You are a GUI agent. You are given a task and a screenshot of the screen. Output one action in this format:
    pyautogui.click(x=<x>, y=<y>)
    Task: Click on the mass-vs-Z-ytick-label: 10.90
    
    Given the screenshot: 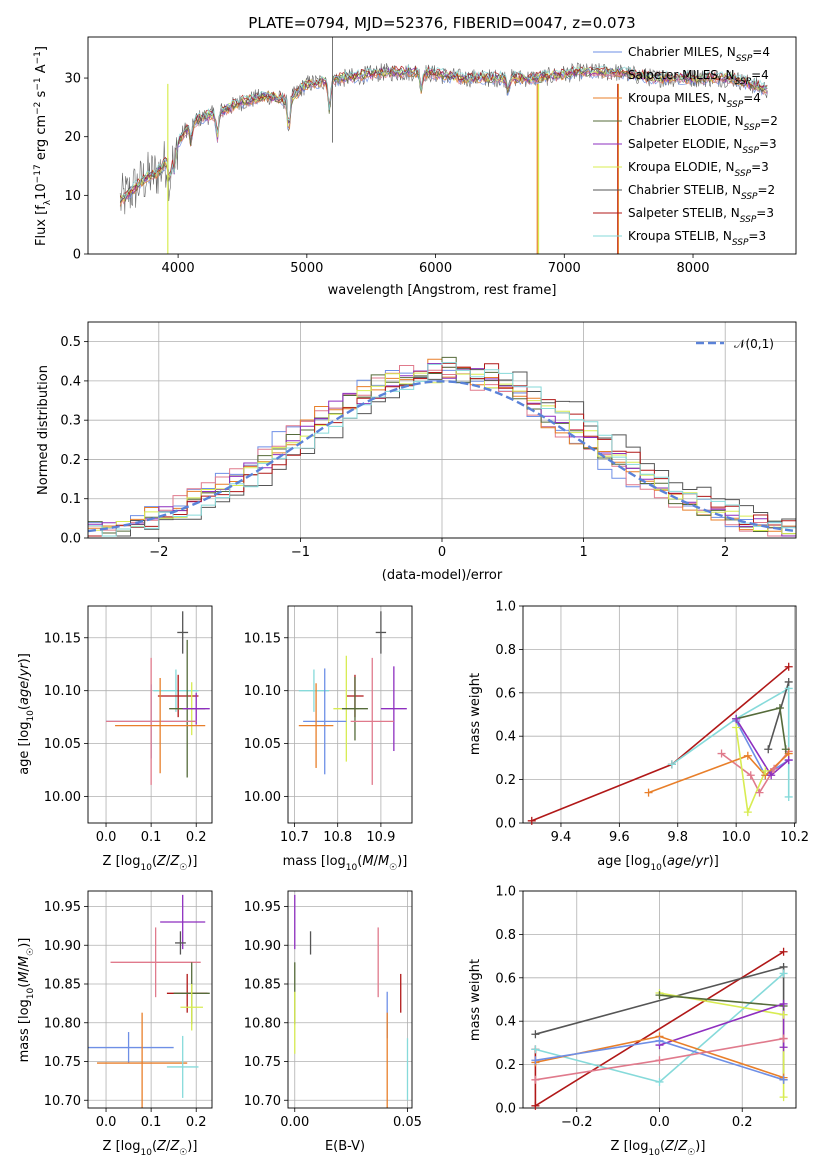 What is the action you would take?
    pyautogui.click(x=62, y=946)
    